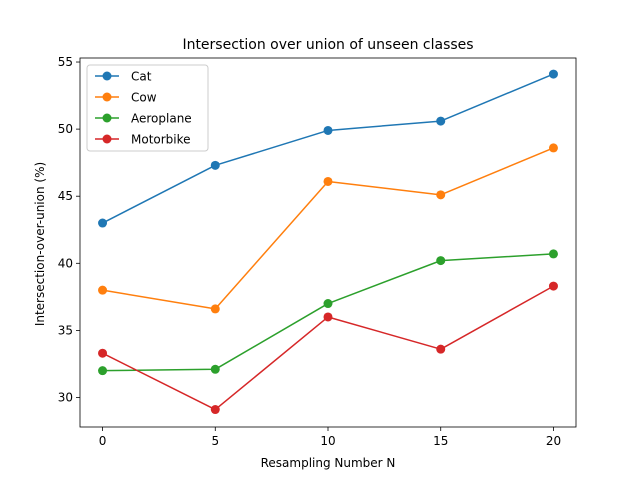 This screenshot has width=640, height=480. Describe the element at coordinates (141, 77) in the screenshot. I see `legend-label: Cat` at that location.